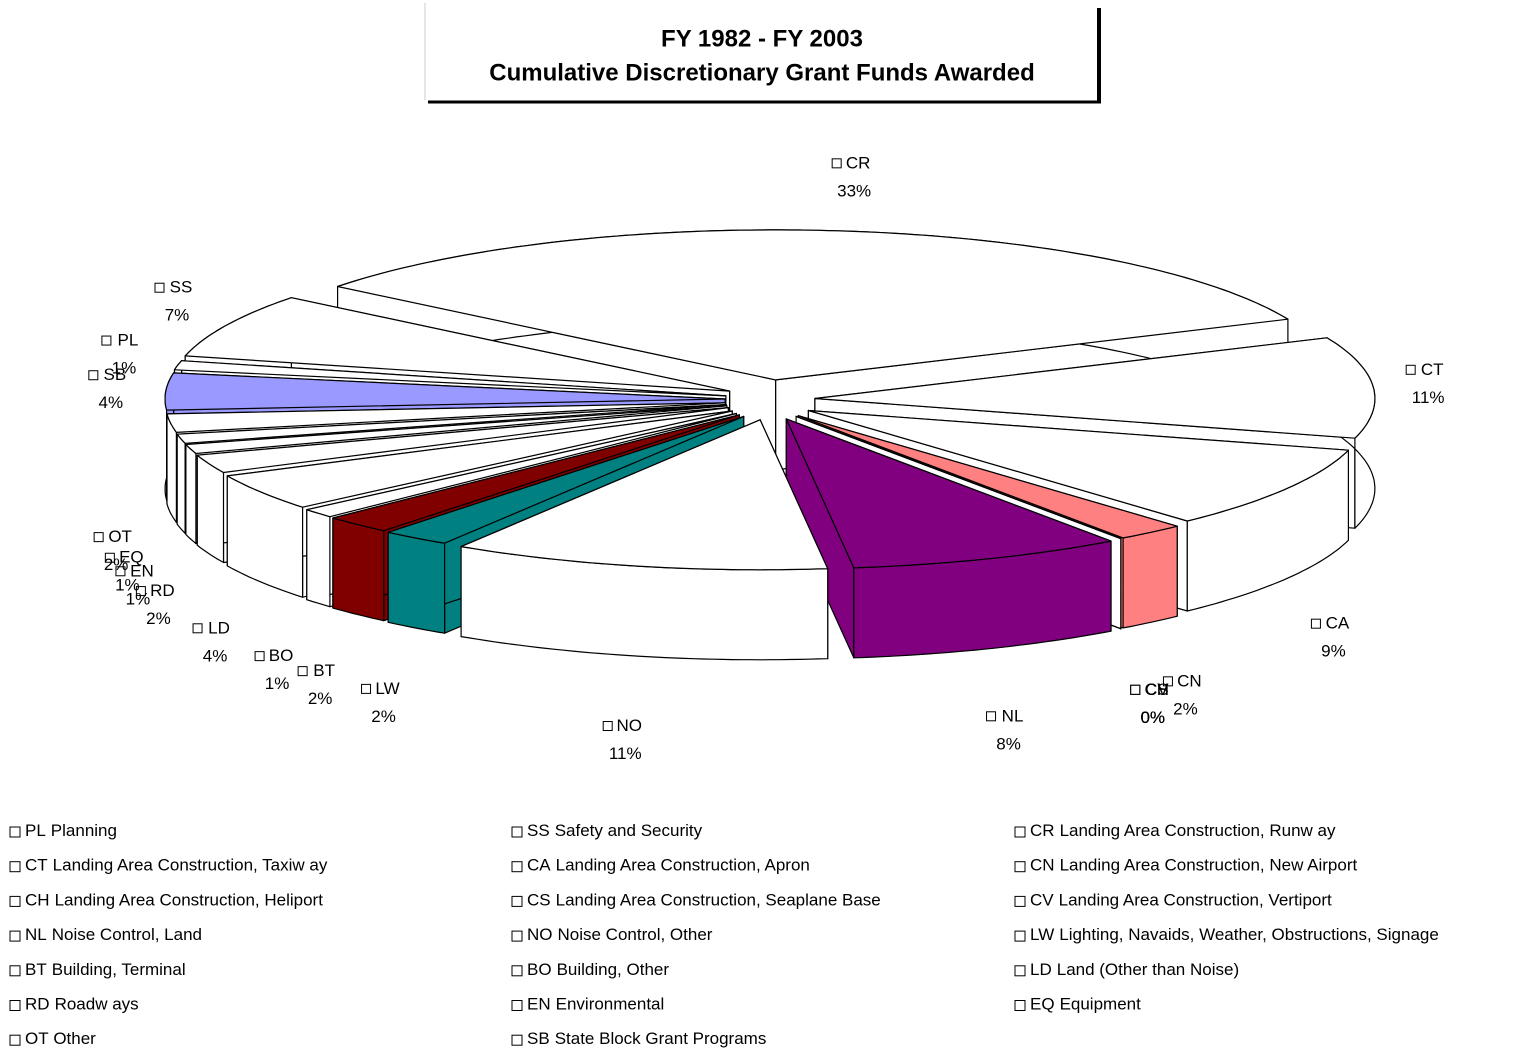 Image resolution: width=1513 pixels, height=1052 pixels. Describe the element at coordinates (189, 900) in the screenshot. I see `legend-description: Landing Area Construction, Heliport` at that location.